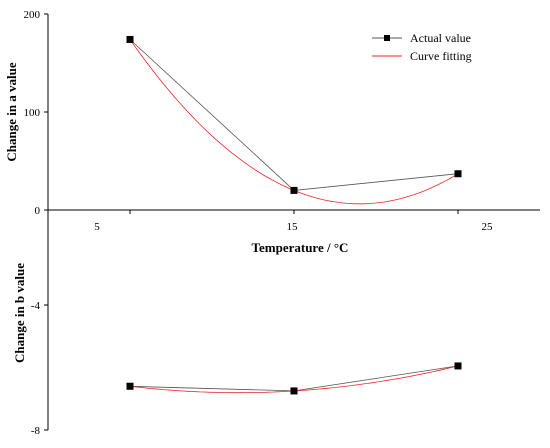 The image size is (550, 448). Describe the element at coordinates (32, 15) in the screenshot. I see `panel-a-y-tick-2: 200` at that location.